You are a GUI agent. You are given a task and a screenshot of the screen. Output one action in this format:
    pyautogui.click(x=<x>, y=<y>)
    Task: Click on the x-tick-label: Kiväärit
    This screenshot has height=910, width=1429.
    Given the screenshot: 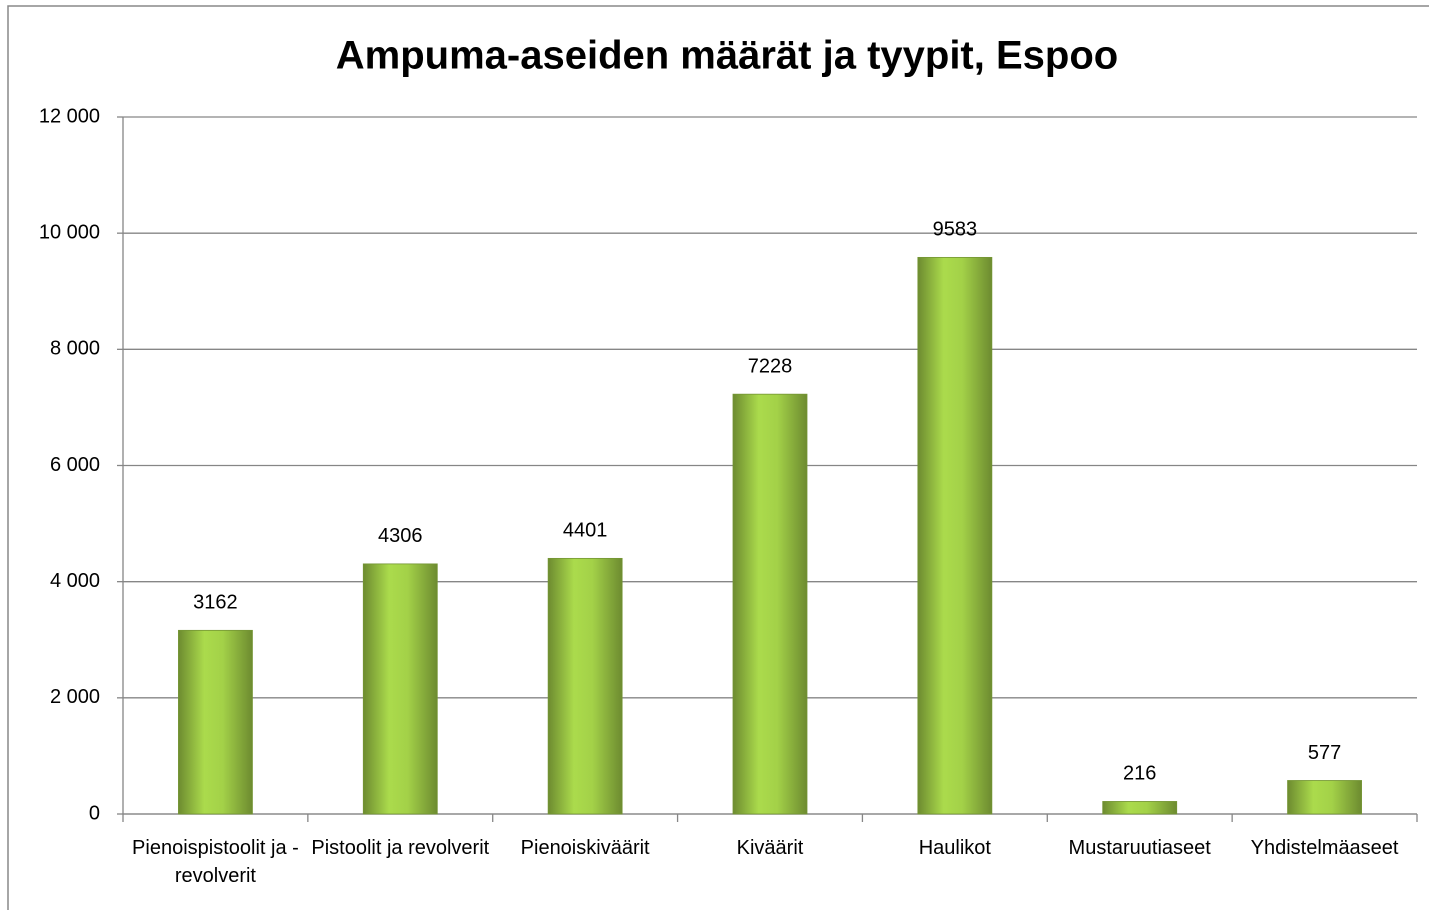 What is the action you would take?
    pyautogui.click(x=770, y=848)
    